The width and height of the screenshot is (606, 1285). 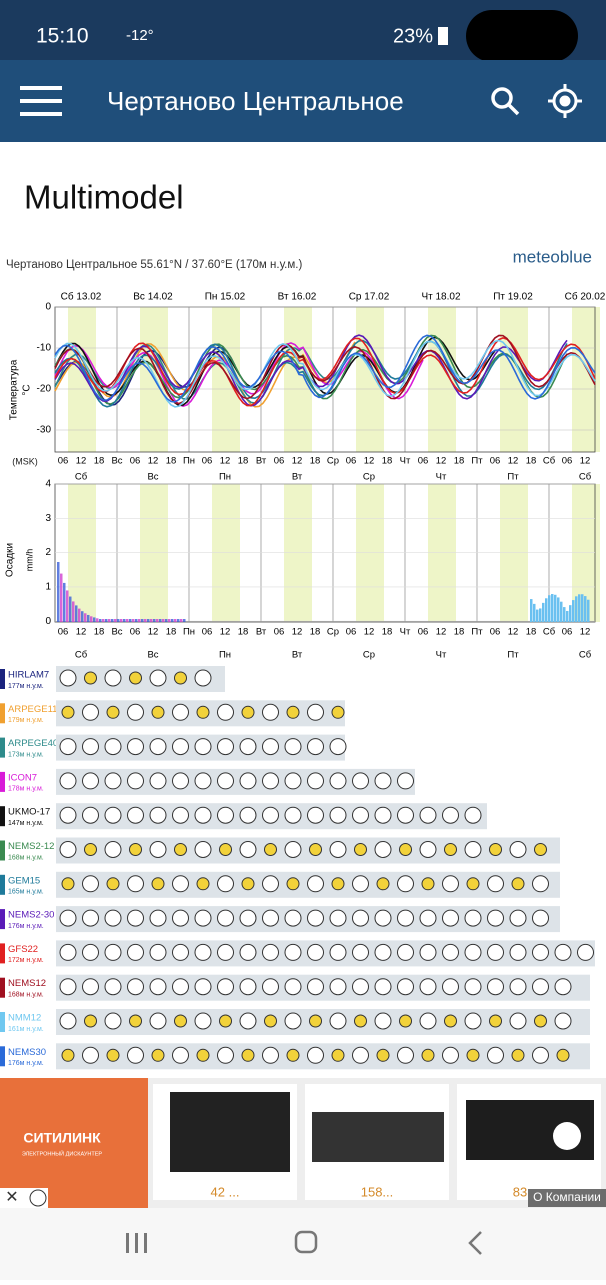 What do you see at coordinates (189, 461) in the screenshot?
I see `hour-label: Пн` at bounding box center [189, 461].